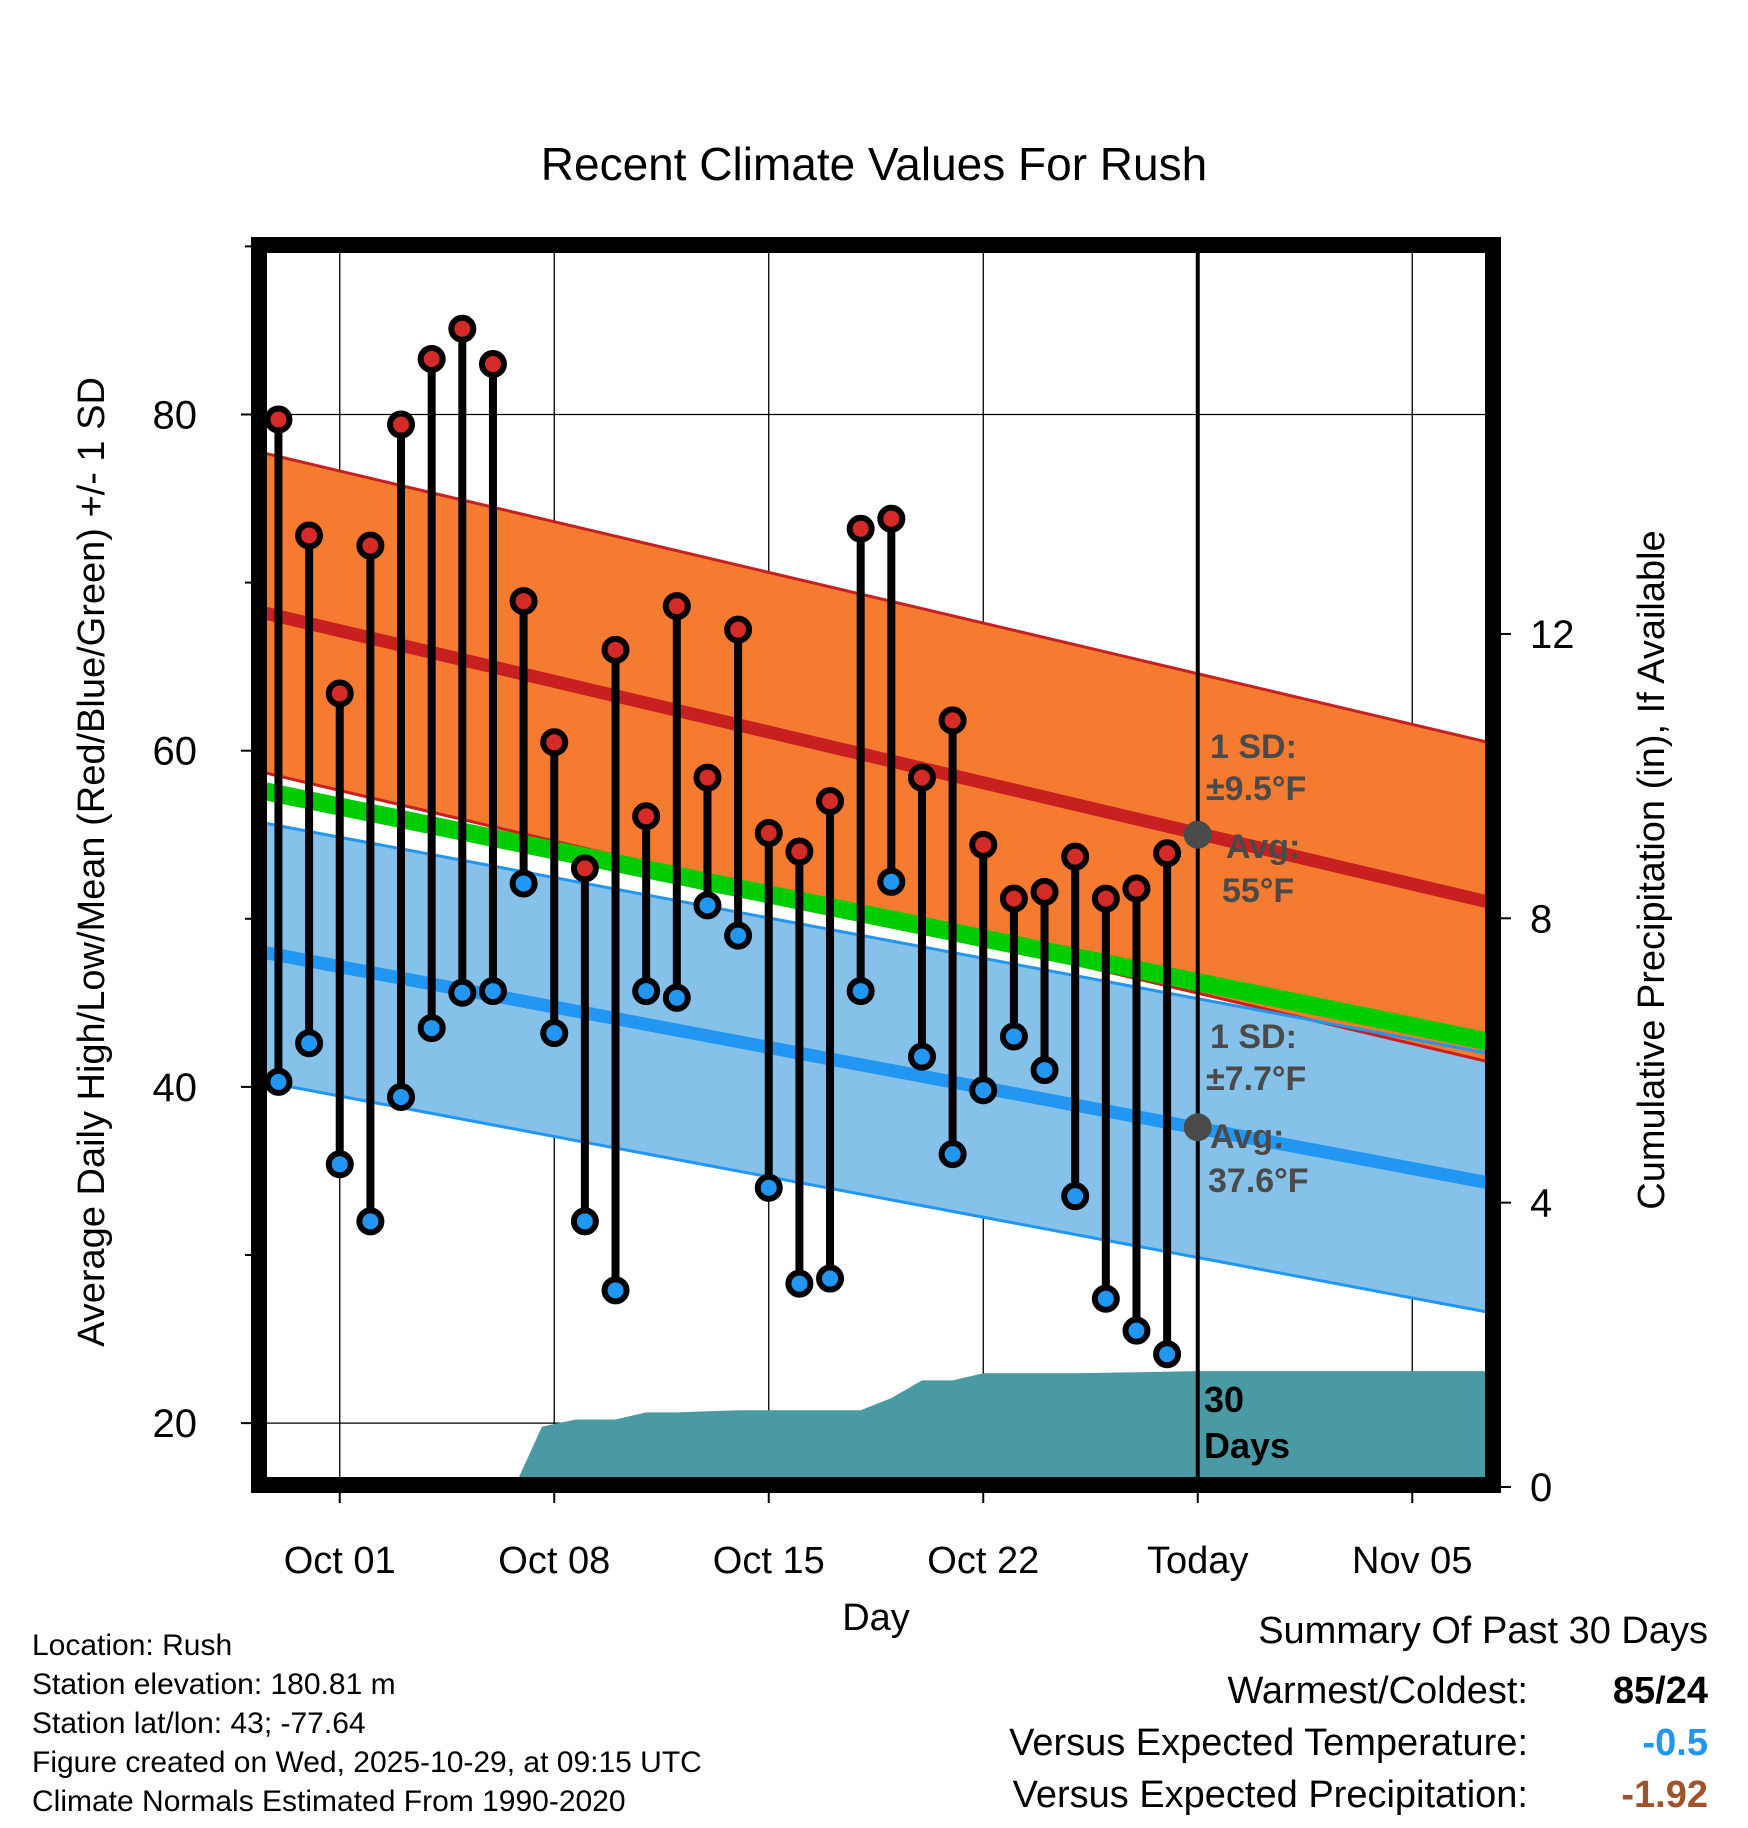  What do you see at coordinates (214, 1684) in the screenshot?
I see `elevation-text: Station elevation: 180.81 m` at bounding box center [214, 1684].